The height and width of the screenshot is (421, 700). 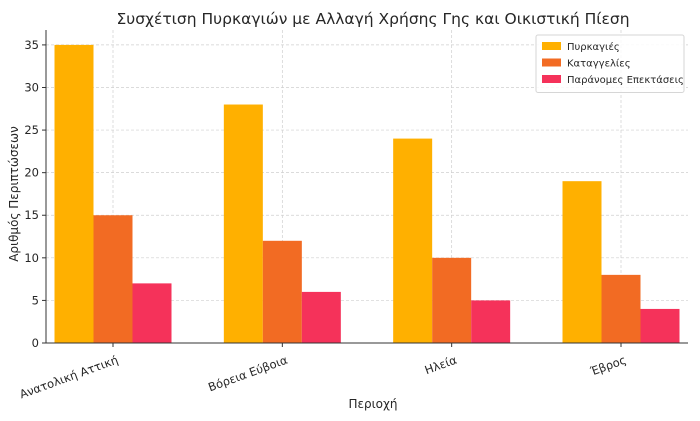 What do you see at coordinates (625, 80) in the screenshot?
I see `legend-entry: Παράνομες Επεκτάσεις` at bounding box center [625, 80].